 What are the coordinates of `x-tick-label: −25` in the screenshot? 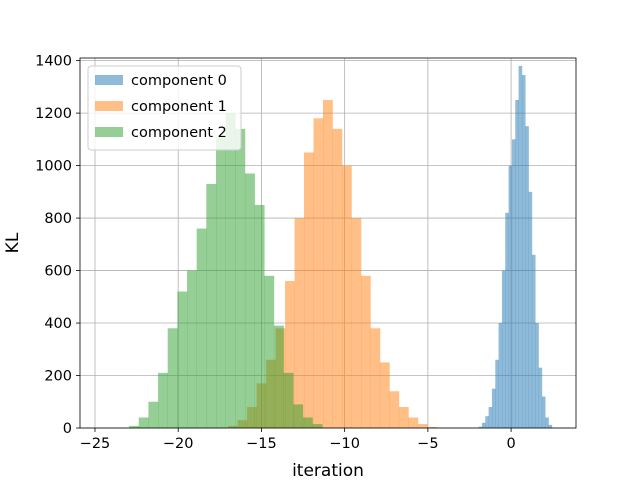 It's located at (95, 444).